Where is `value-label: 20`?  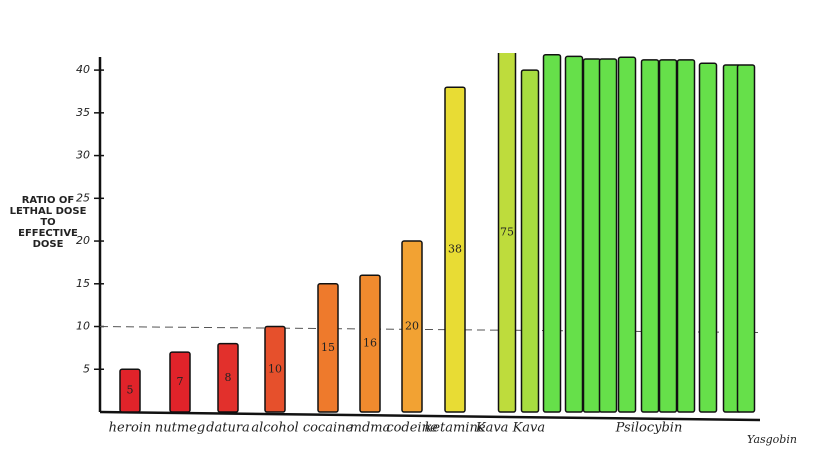
value-label: 20 is located at coordinates (412, 326).